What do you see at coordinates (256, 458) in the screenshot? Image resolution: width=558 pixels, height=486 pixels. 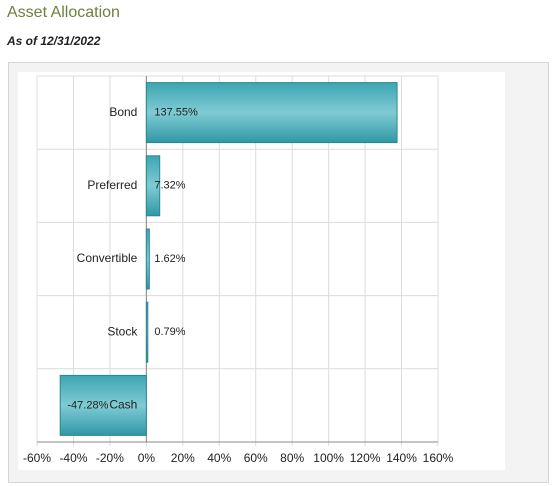 I see `x-tick-label: 60%` at bounding box center [256, 458].